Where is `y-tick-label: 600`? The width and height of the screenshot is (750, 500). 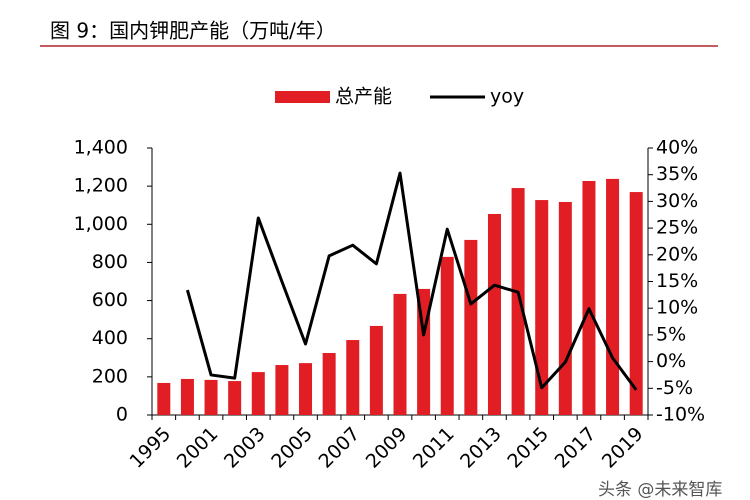 y-tick-label: 600 is located at coordinates (110, 300).